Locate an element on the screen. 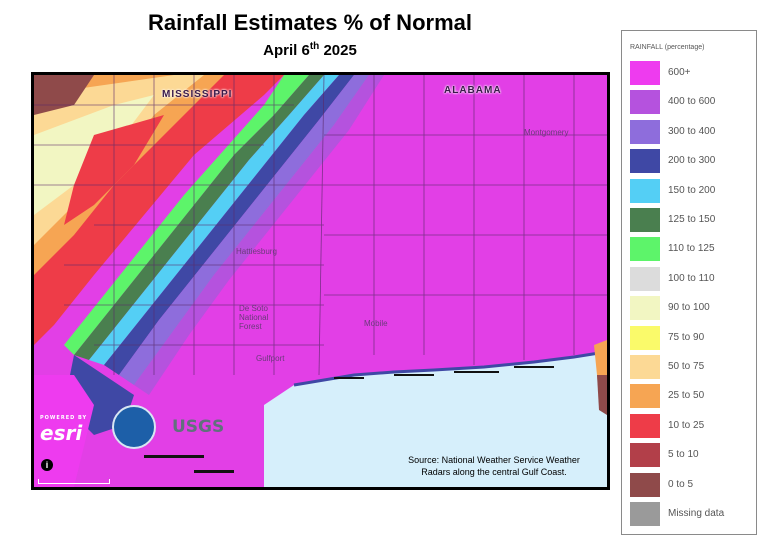  legend-label: 90 to 100 is located at coordinates (689, 308).